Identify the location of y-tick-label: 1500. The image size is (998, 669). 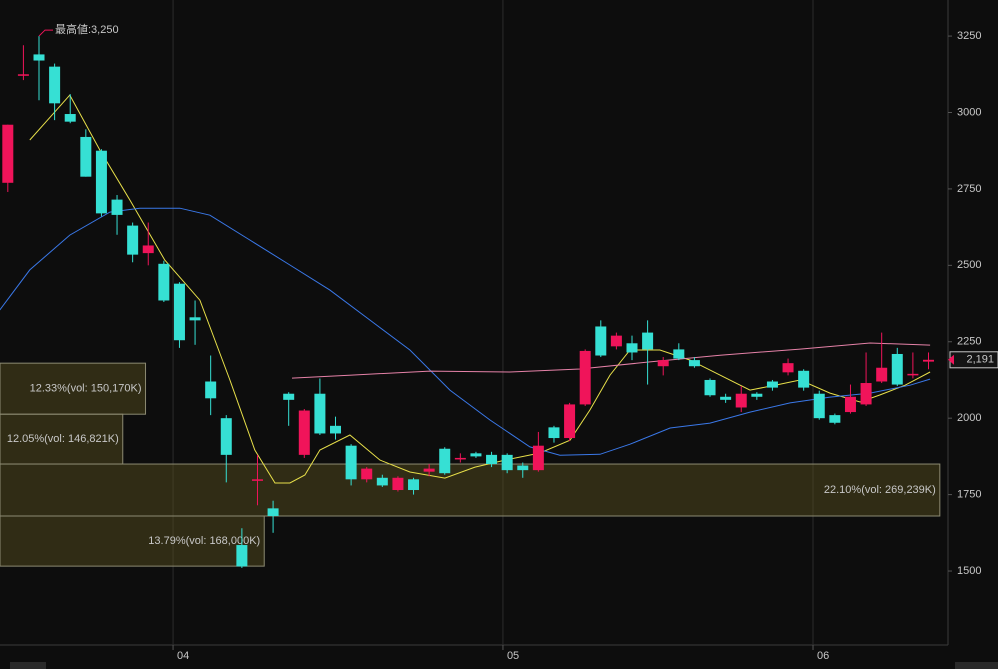
(969, 571).